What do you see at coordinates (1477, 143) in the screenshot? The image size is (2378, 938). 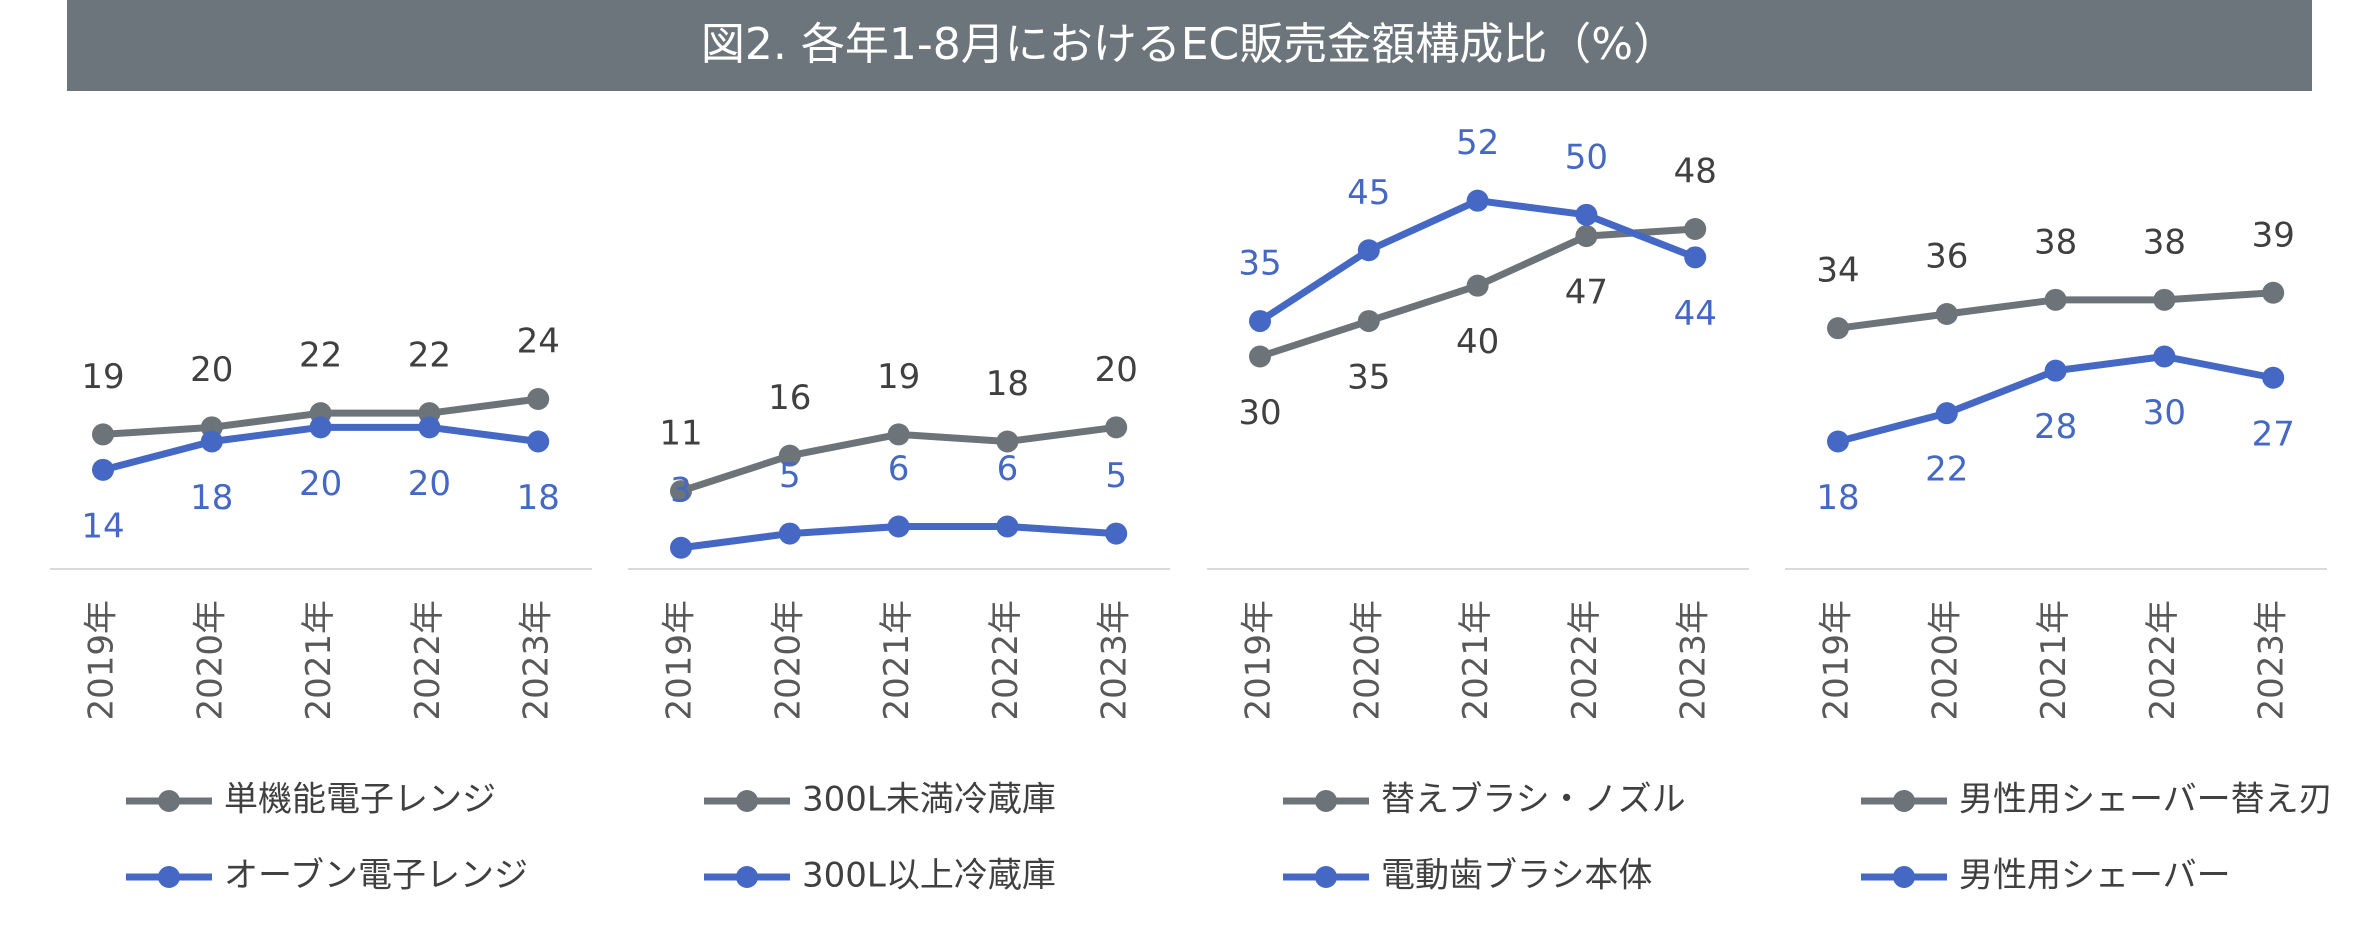 I see `data-label: 52` at bounding box center [1477, 143].